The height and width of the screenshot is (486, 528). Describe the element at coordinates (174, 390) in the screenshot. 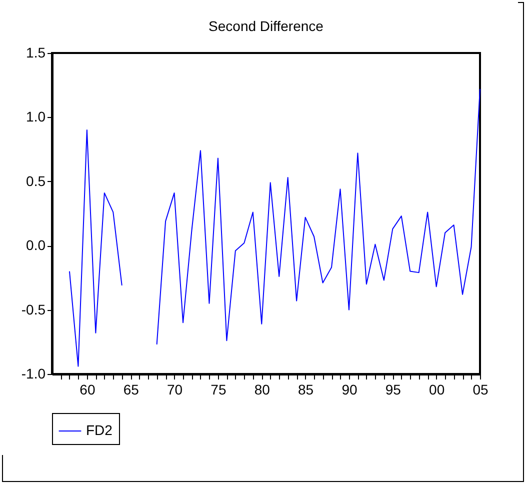

I see `x-tick-label: 70` at that location.